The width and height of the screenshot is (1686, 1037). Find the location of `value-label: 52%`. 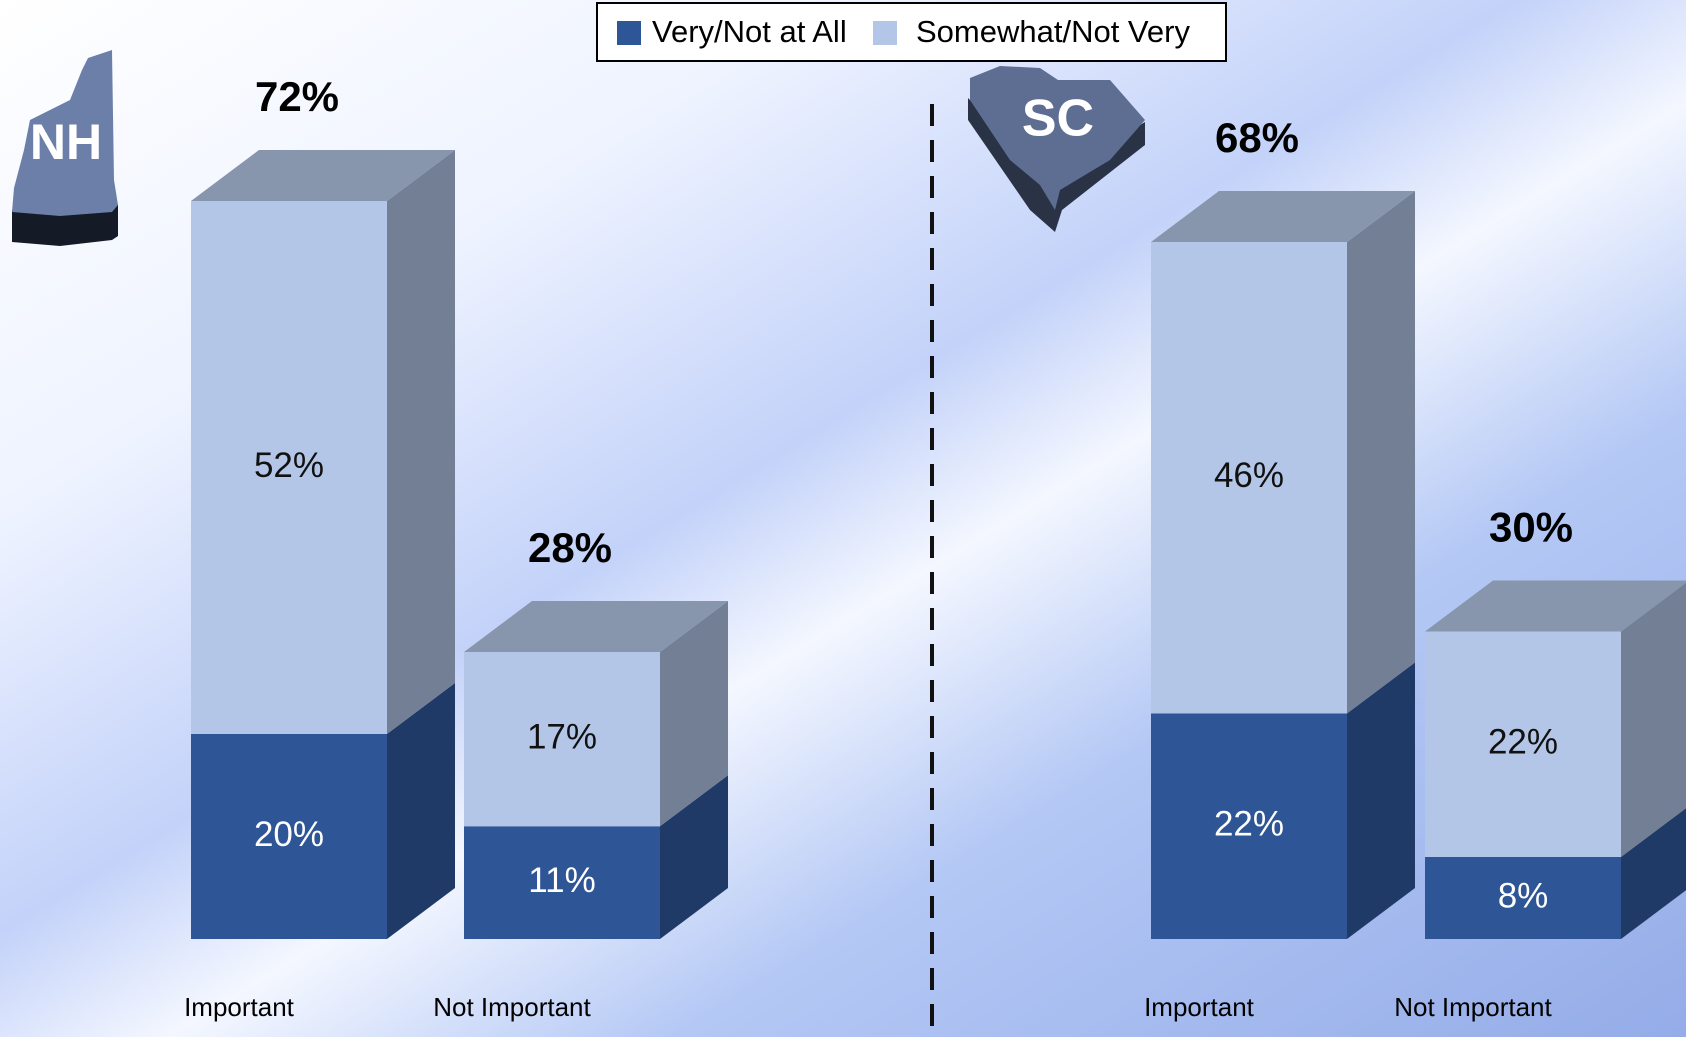

value-label: 52% is located at coordinates (289, 465).